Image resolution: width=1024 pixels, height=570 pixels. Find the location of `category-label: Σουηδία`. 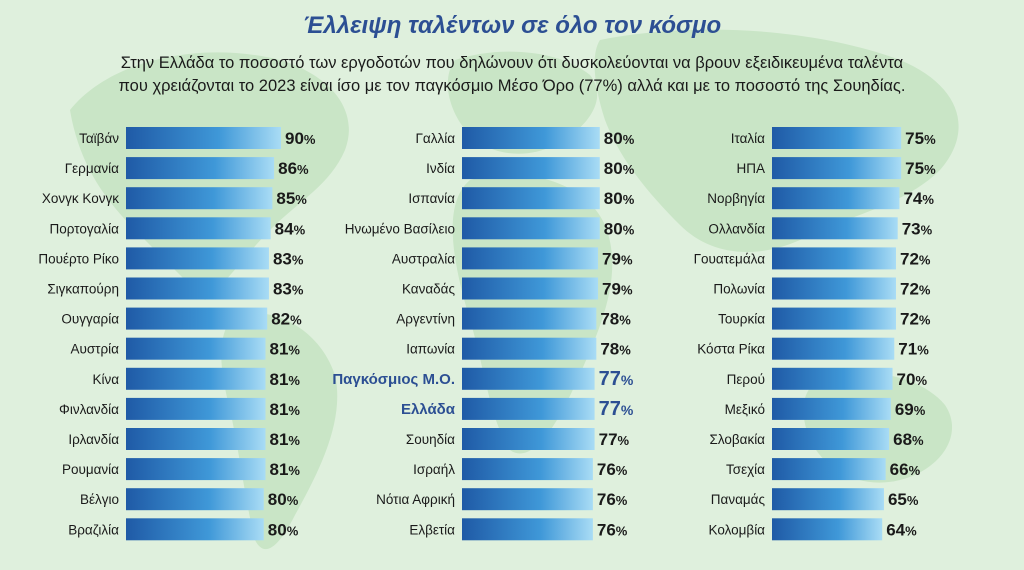

category-label: Σουηδία is located at coordinates (430, 439).